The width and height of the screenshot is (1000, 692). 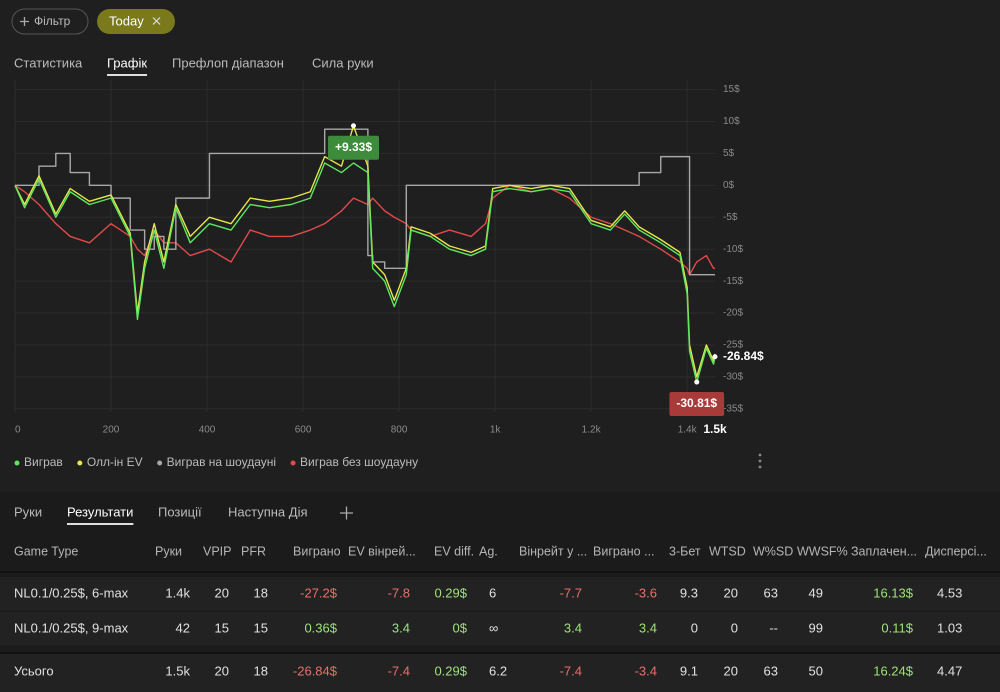 What do you see at coordinates (48, 62) in the screenshot?
I see `tab: Статистика` at bounding box center [48, 62].